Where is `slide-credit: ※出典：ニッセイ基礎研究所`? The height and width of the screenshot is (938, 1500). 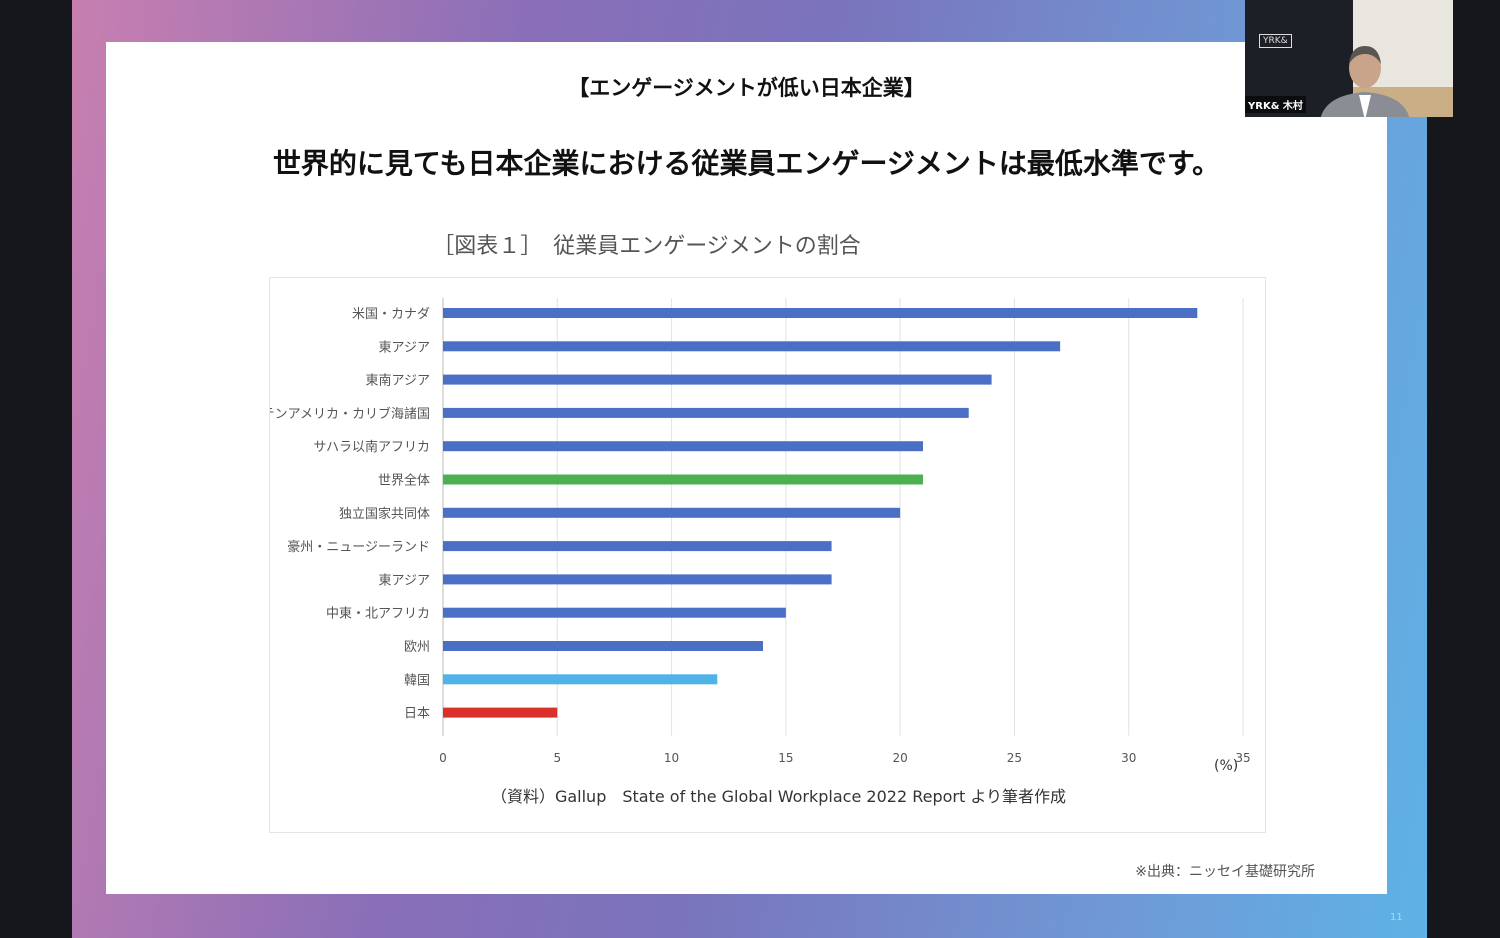
slide-credit: ※出典：ニッセイ基礎研究所 is located at coordinates (1225, 872).